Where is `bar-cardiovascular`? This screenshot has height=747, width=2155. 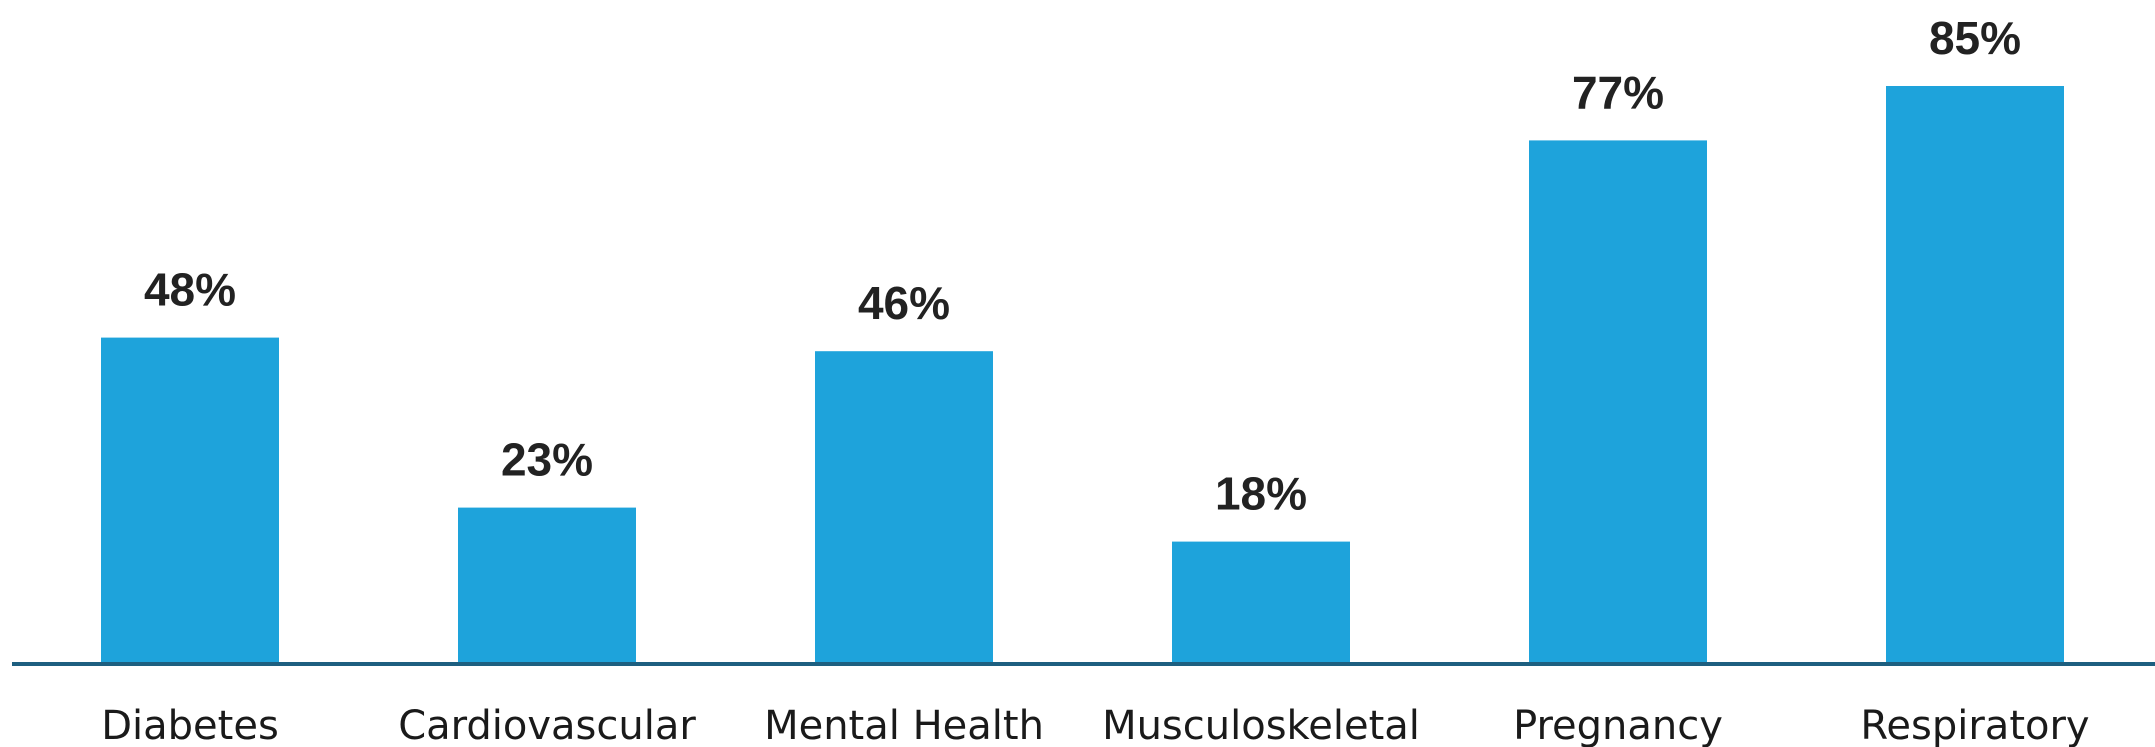
bar-cardiovascular is located at coordinates (547, 585).